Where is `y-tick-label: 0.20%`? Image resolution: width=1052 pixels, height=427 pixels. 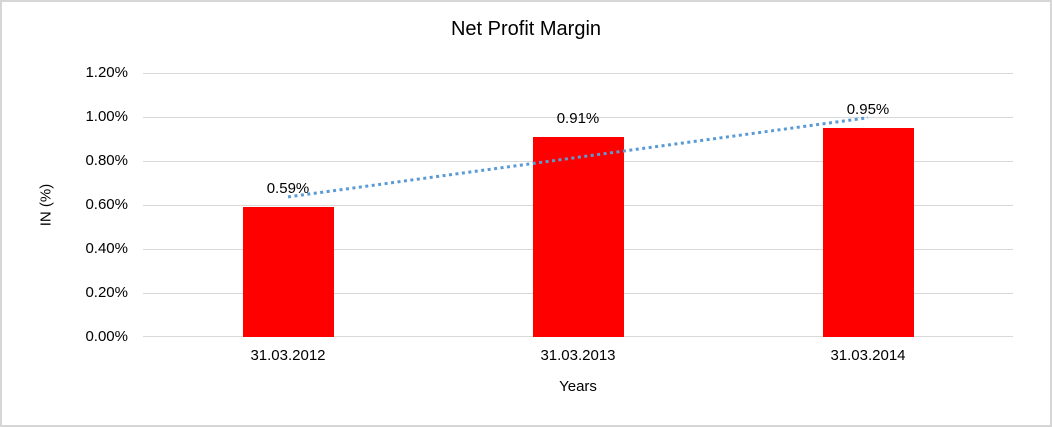 y-tick-label: 0.20% is located at coordinates (106, 292).